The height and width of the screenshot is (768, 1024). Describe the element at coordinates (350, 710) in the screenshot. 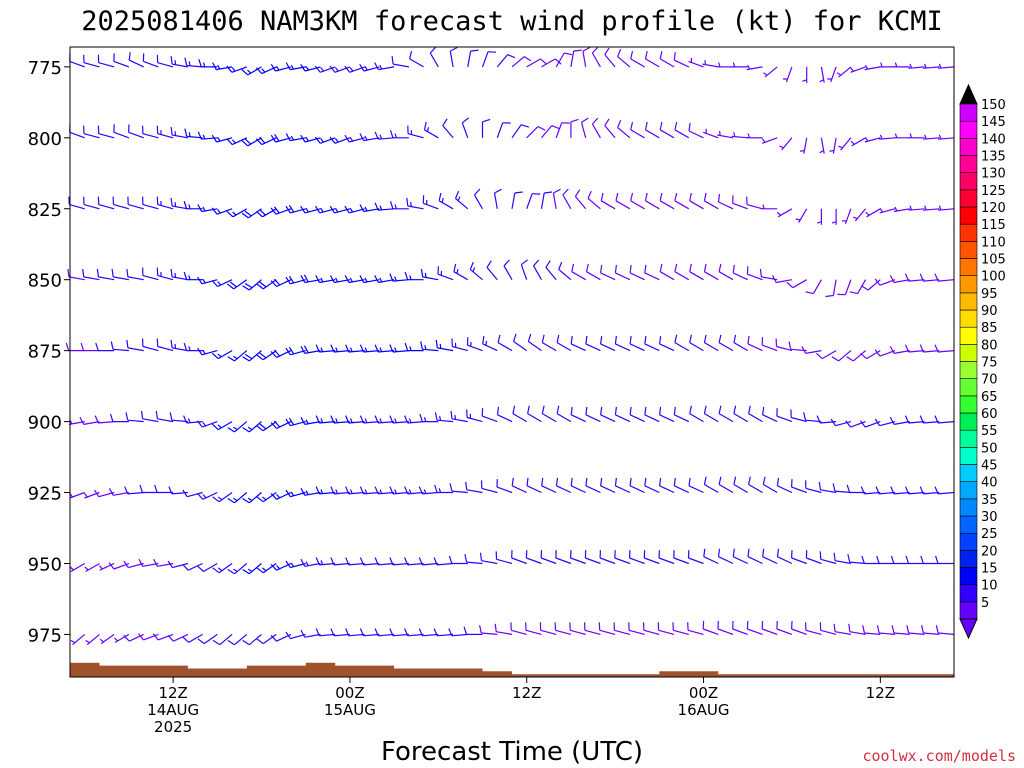

I see `x-tick-label: 15AUG` at that location.